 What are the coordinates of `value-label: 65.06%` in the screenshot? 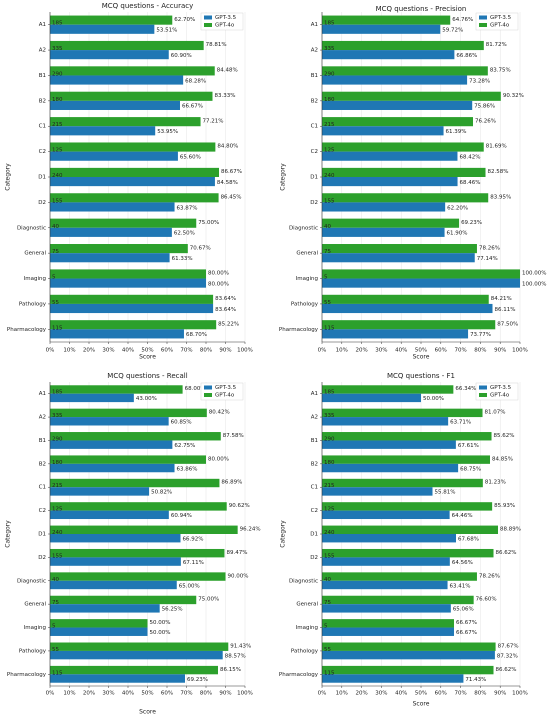 It's located at (463, 610).